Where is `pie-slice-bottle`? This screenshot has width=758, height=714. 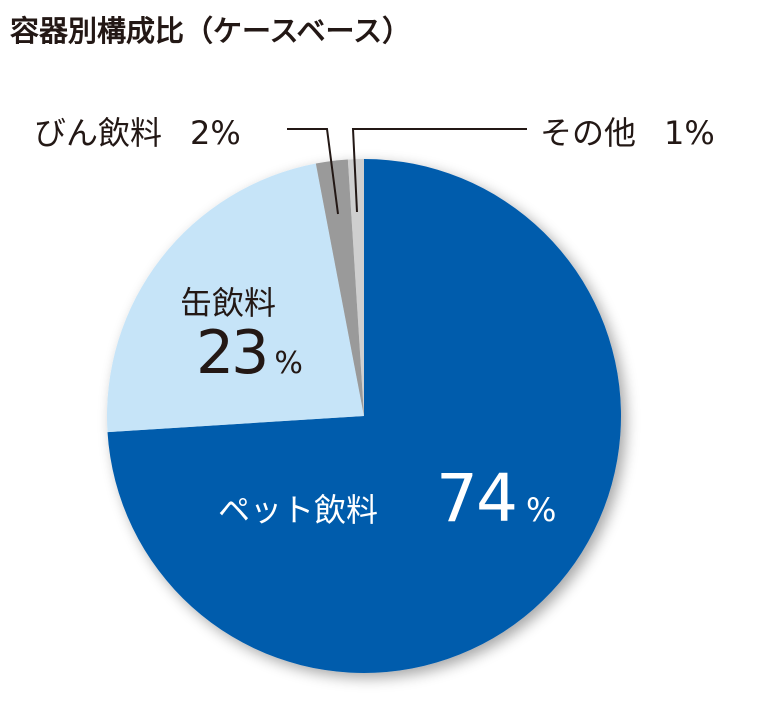 pie-slice-bottle is located at coordinates (339, 287).